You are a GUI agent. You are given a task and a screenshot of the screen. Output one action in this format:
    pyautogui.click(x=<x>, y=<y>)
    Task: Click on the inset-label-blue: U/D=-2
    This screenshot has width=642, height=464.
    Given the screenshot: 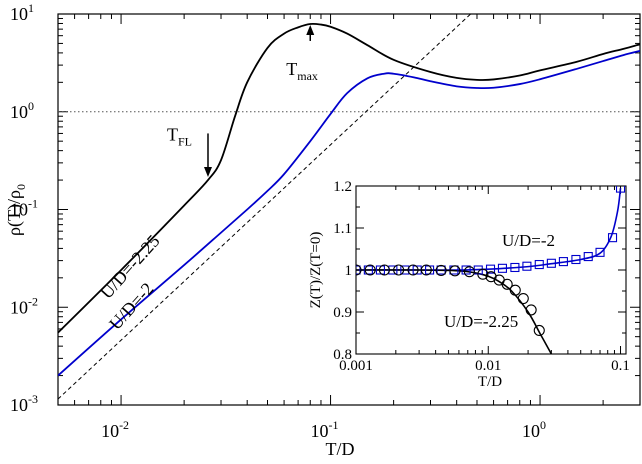 What is the action you would take?
    pyautogui.click(x=528, y=240)
    